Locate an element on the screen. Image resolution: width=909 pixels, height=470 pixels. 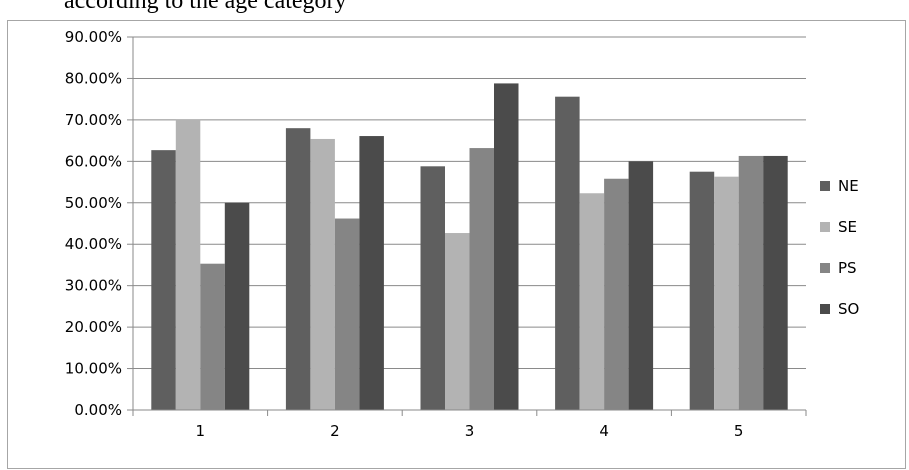
x-tick-label: 5 is located at coordinates (739, 431).